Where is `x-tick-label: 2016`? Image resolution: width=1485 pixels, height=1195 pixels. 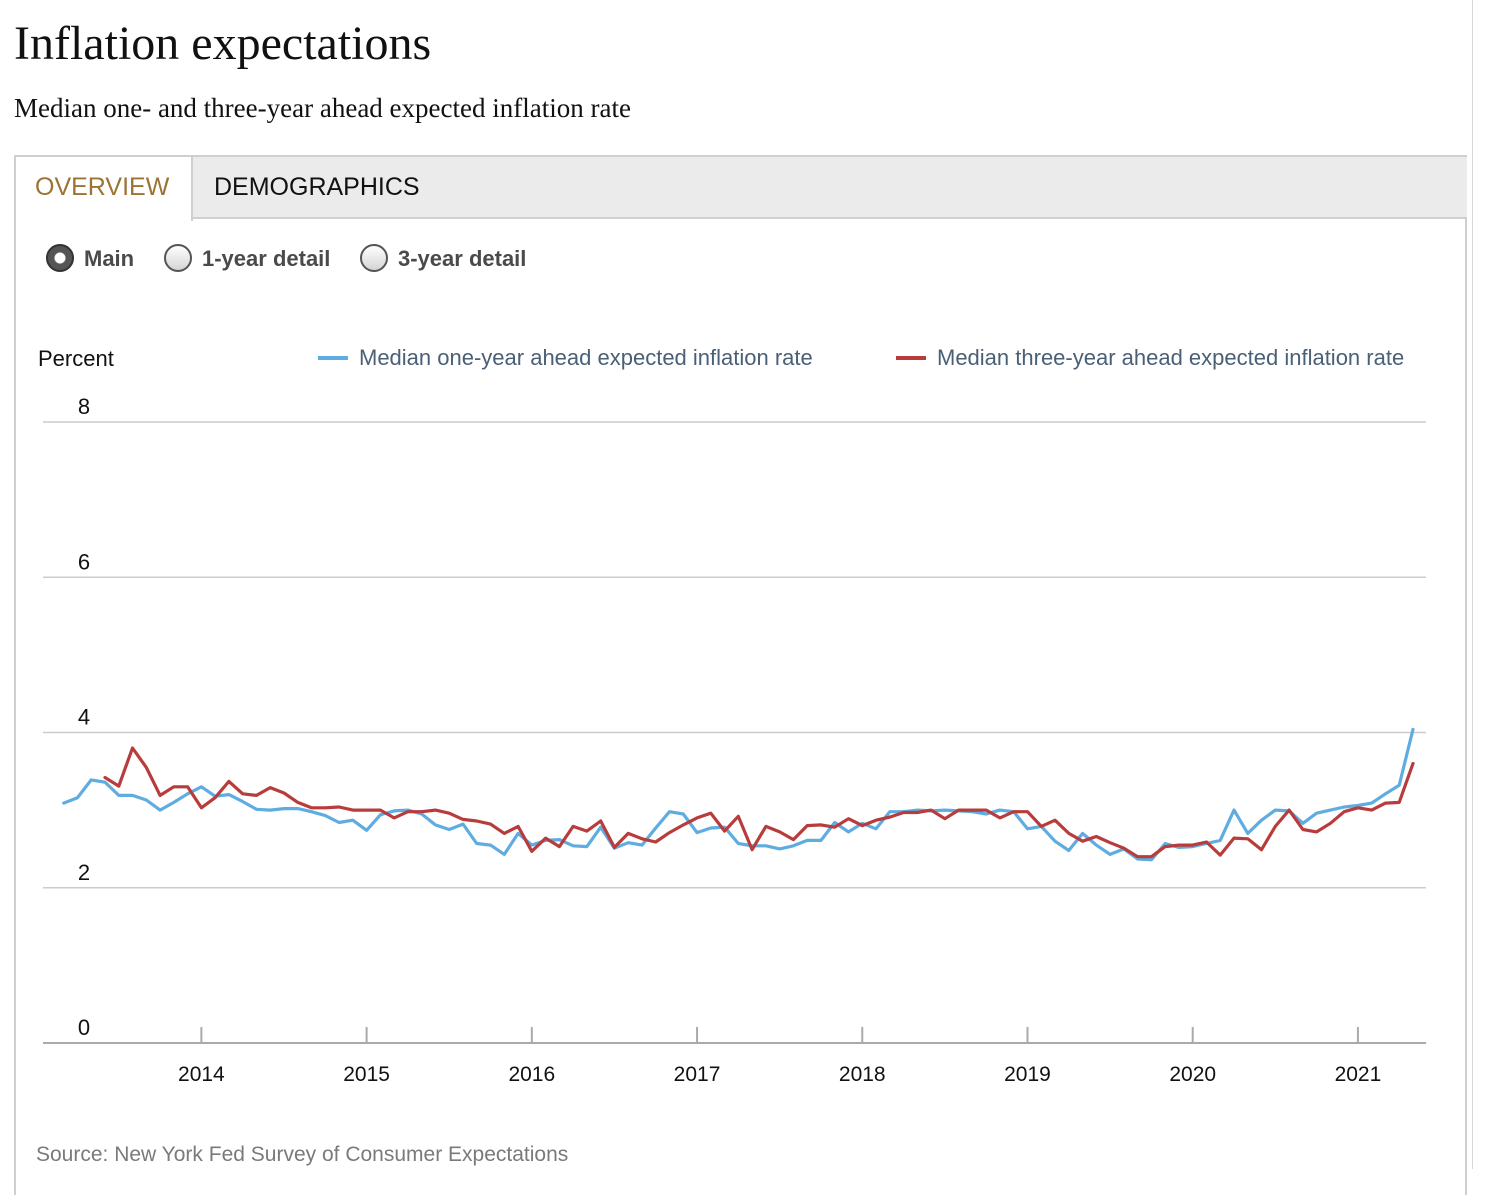 x-tick-label: 2016 is located at coordinates (531, 1074).